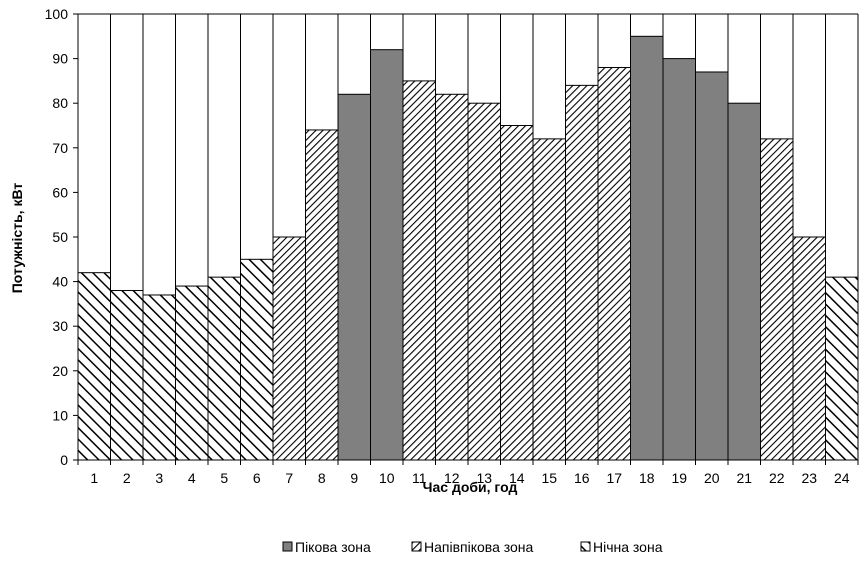 This screenshot has width=863, height=562. I want to click on x-tick-label: 5, so click(224, 478).